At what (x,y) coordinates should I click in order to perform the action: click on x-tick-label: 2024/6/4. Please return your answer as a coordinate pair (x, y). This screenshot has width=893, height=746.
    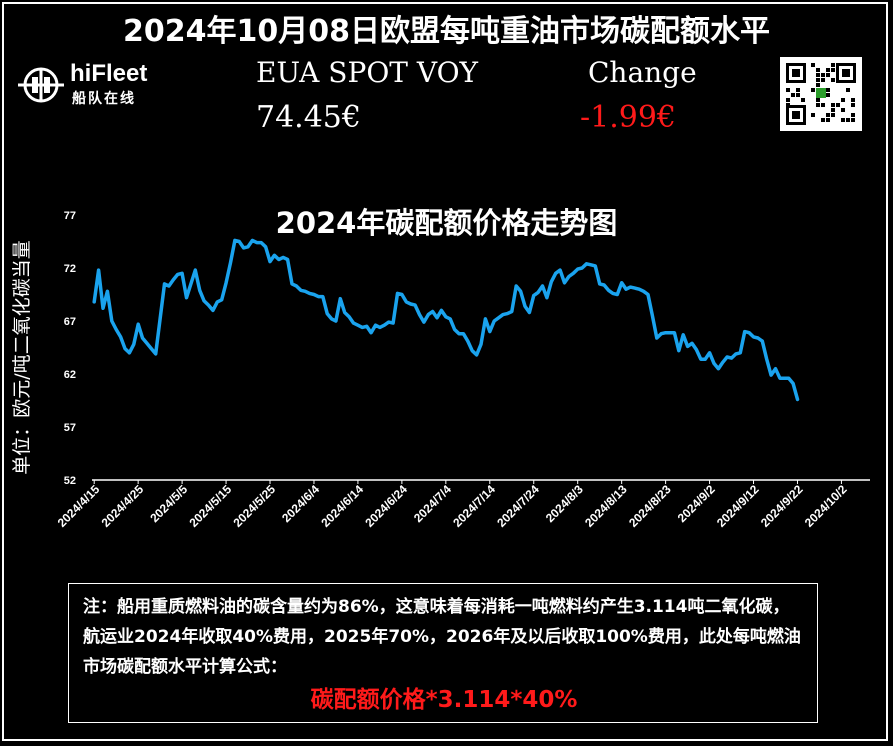
    Looking at the image, I should click on (300, 503).